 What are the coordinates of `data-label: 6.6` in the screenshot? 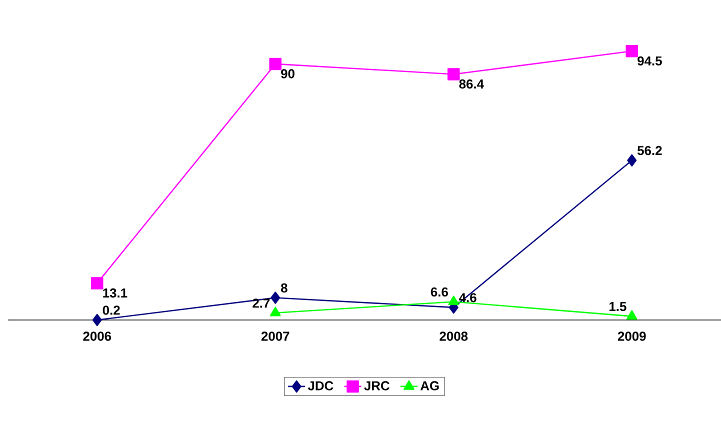 It's located at (439, 292).